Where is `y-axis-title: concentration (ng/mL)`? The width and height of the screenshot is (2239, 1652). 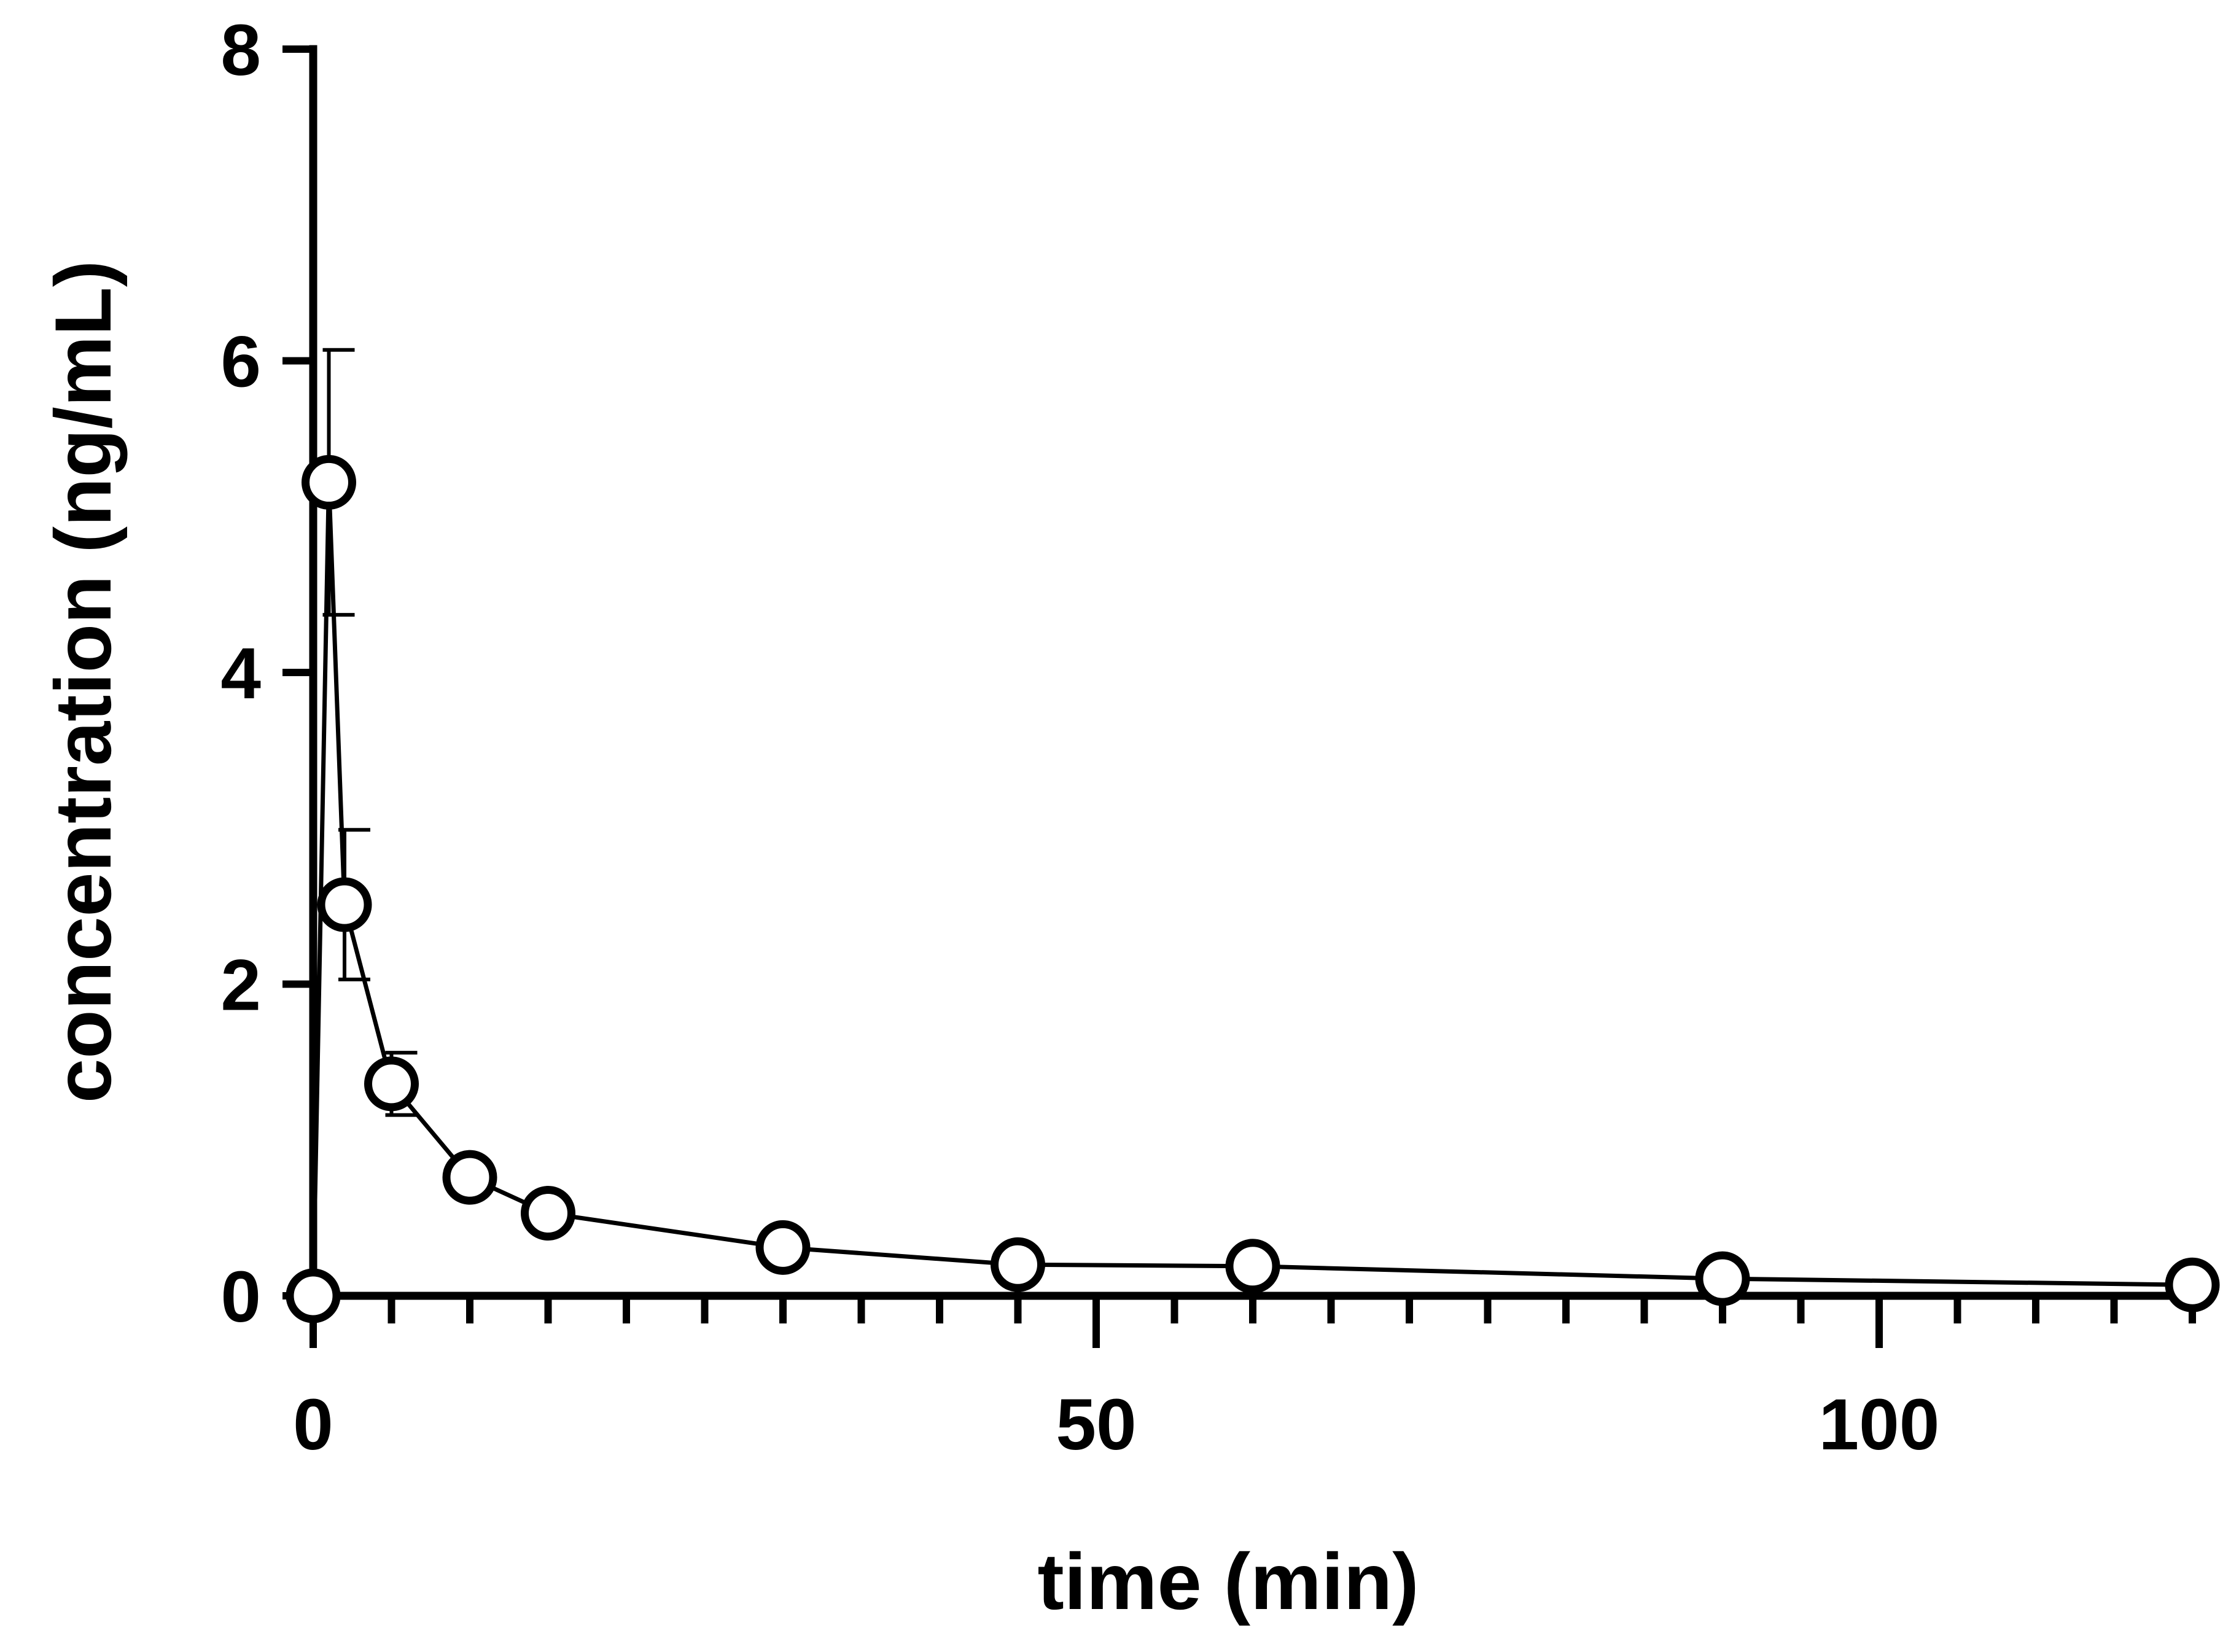
y-axis-title: concentration (ng/mL) is located at coordinates (83, 681).